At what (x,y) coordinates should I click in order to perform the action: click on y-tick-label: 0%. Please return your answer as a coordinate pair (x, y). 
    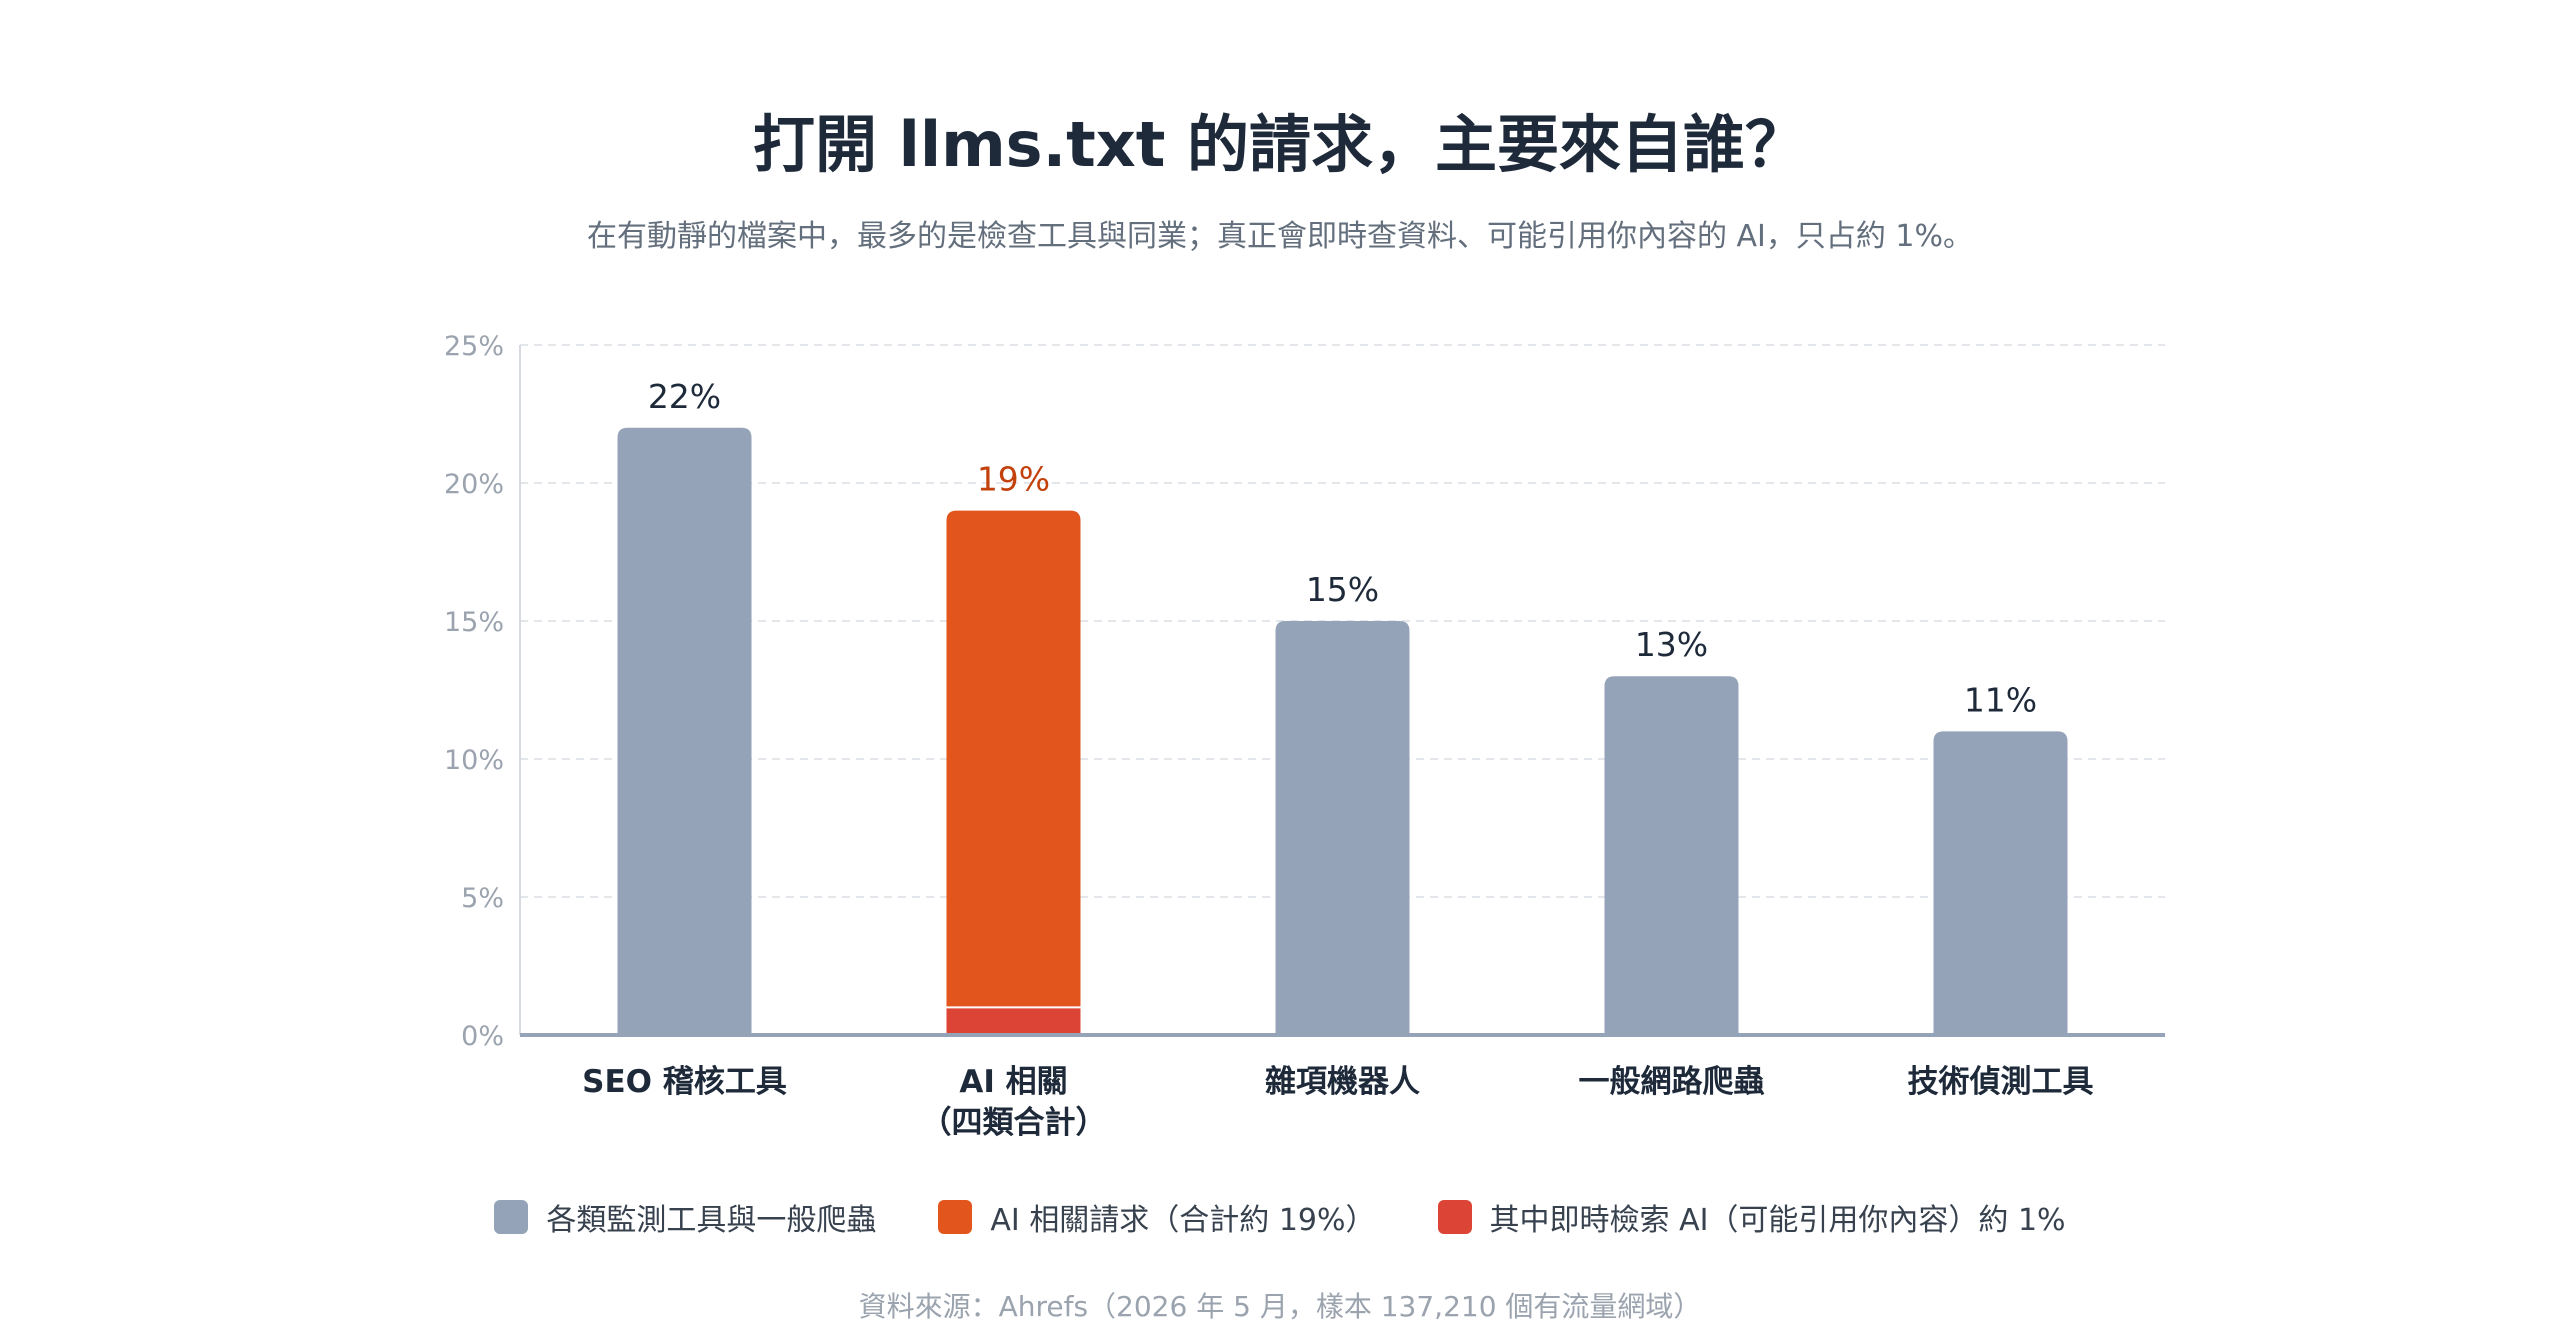
    Looking at the image, I should click on (482, 1036).